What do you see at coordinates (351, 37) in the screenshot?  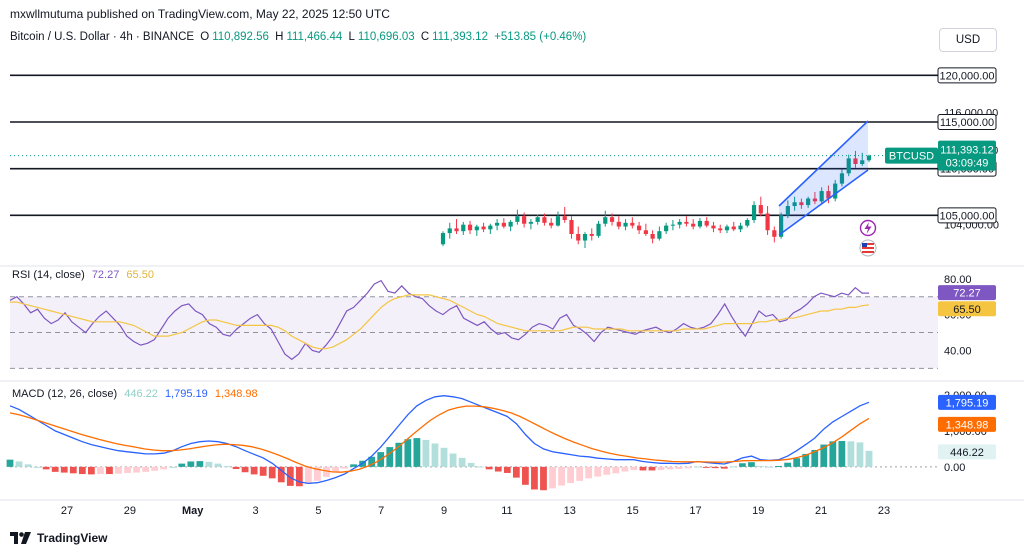 I see `low-label: L` at bounding box center [351, 37].